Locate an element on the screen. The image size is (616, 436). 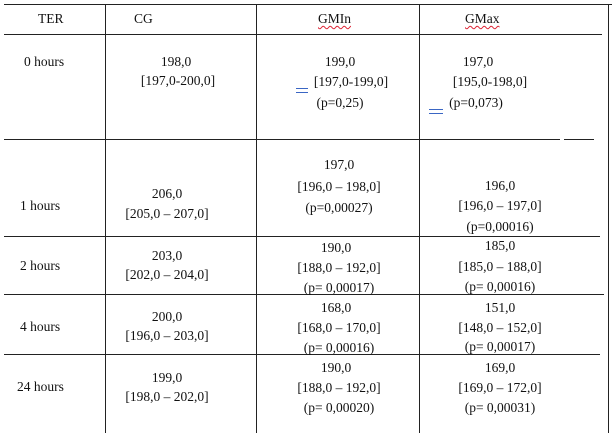
gmax-pvalue: (p= 0,00017) is located at coordinates (500, 346).